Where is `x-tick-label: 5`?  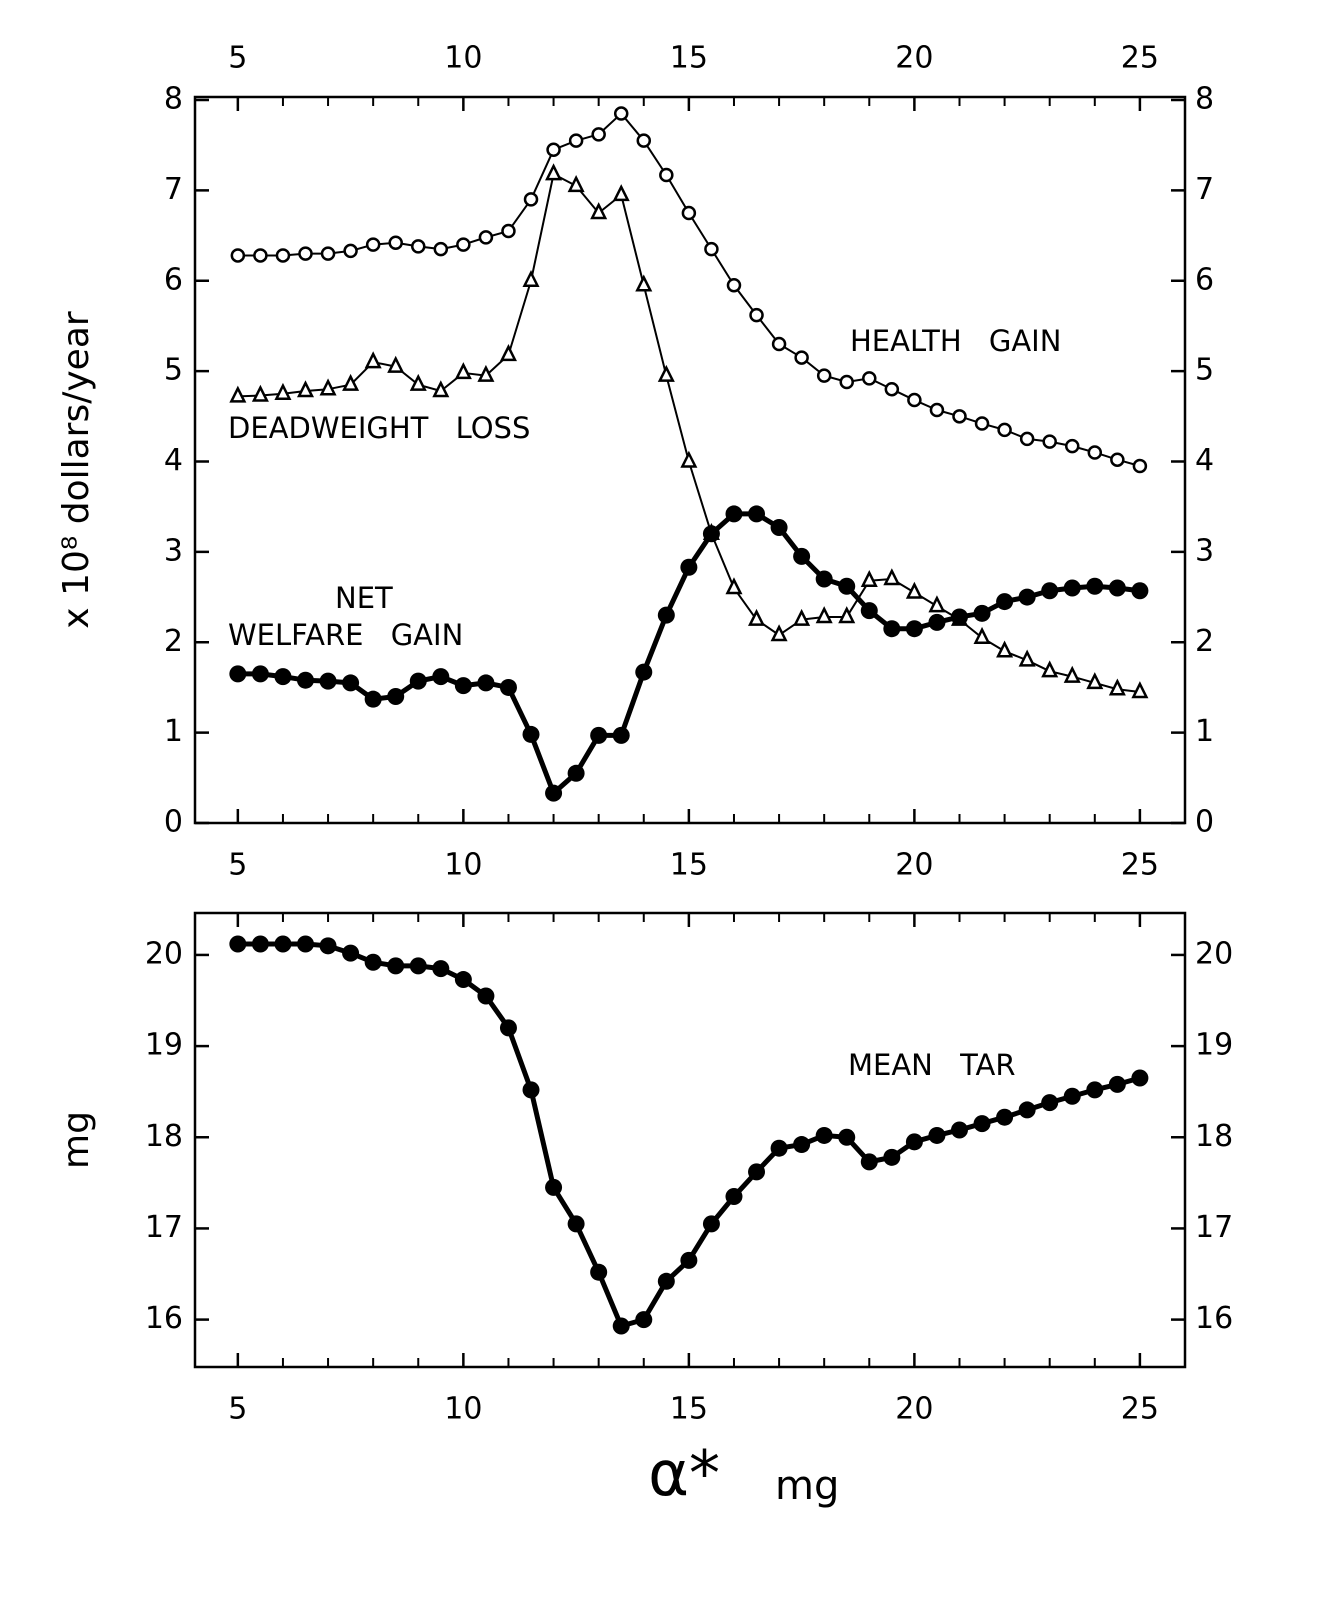
x-tick-label: 5 is located at coordinates (237, 58).